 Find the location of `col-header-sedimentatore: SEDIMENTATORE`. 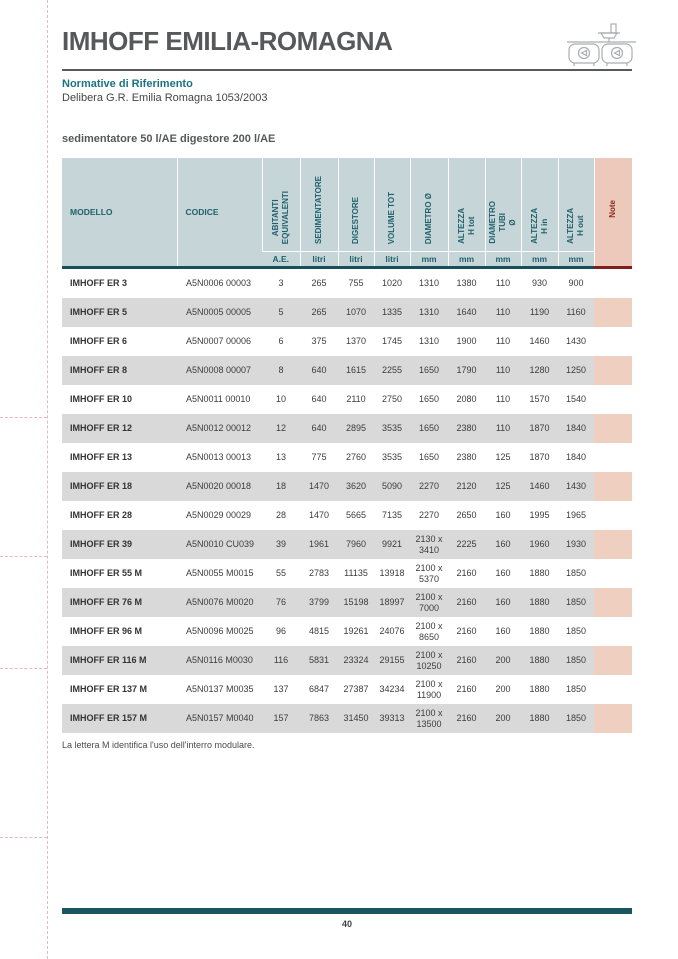

col-header-sedimentatore: SEDIMENTATORE is located at coordinates (318, 205).